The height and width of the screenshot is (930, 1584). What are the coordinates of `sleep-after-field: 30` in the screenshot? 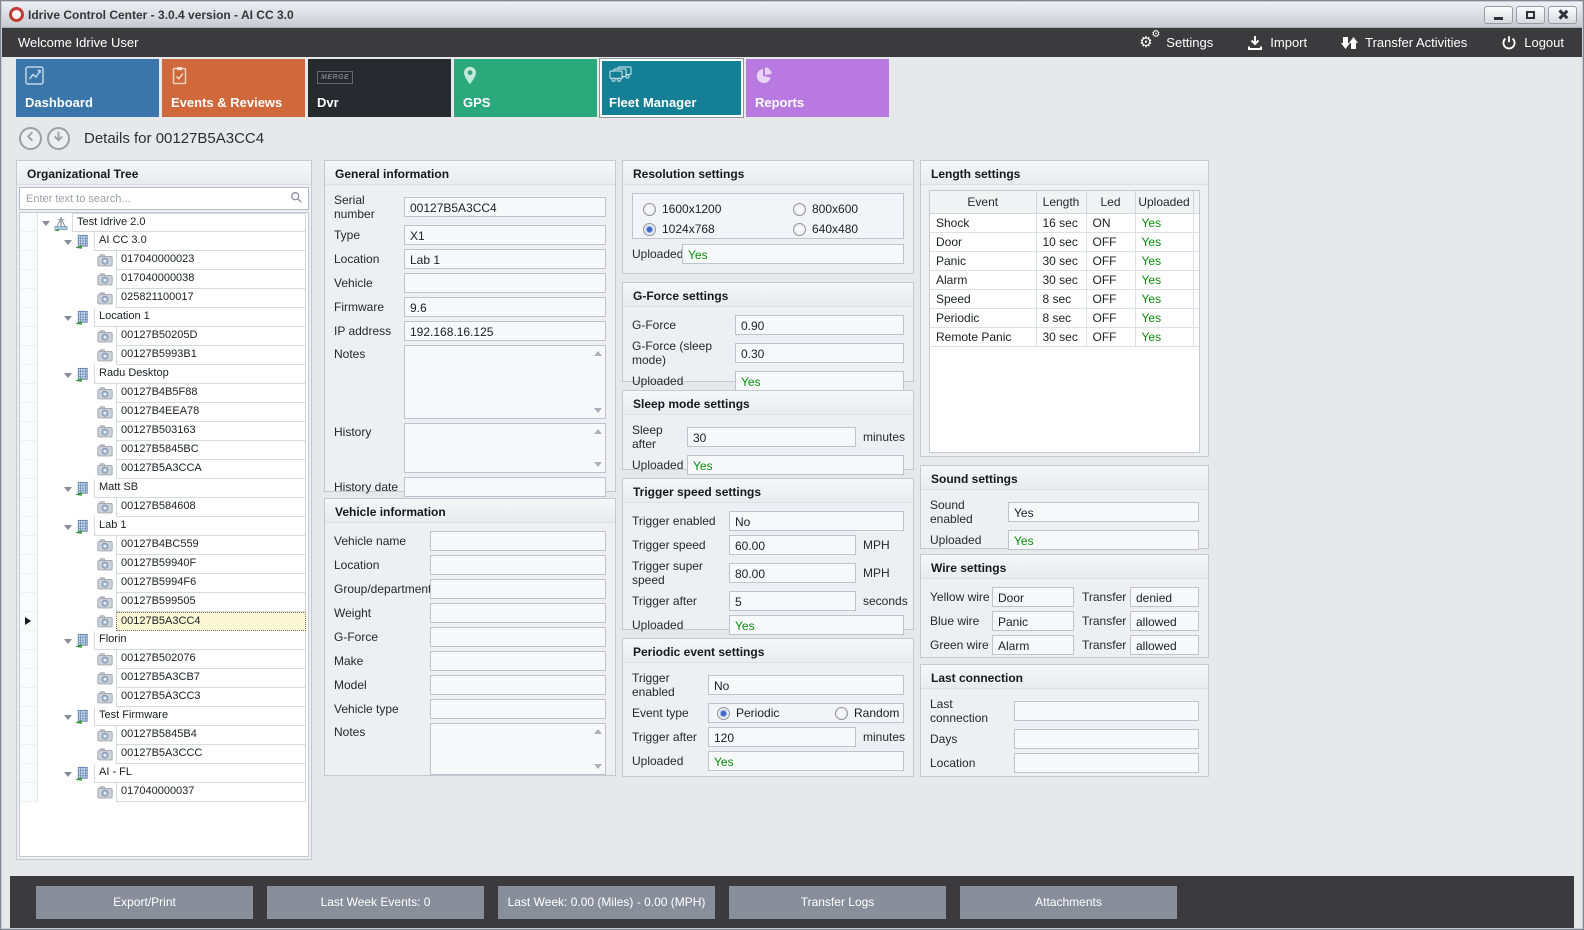 It's located at (771, 437).